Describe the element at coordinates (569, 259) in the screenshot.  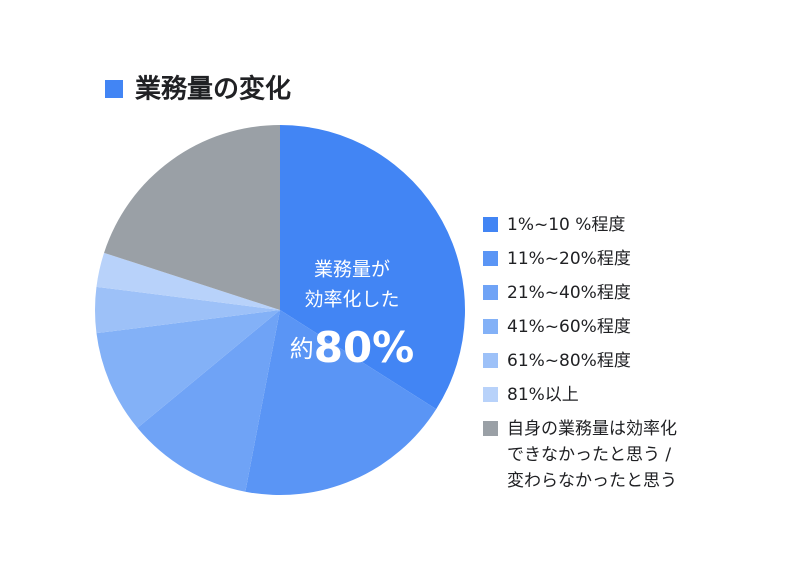
I see `legend-label: 11%~20%程度` at that location.